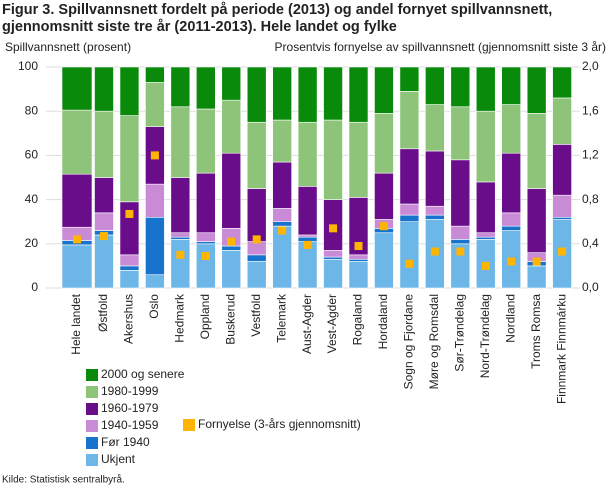 The height and width of the screenshot is (493, 610). I want to click on y2-tick-label: 0,4, so click(590, 243).